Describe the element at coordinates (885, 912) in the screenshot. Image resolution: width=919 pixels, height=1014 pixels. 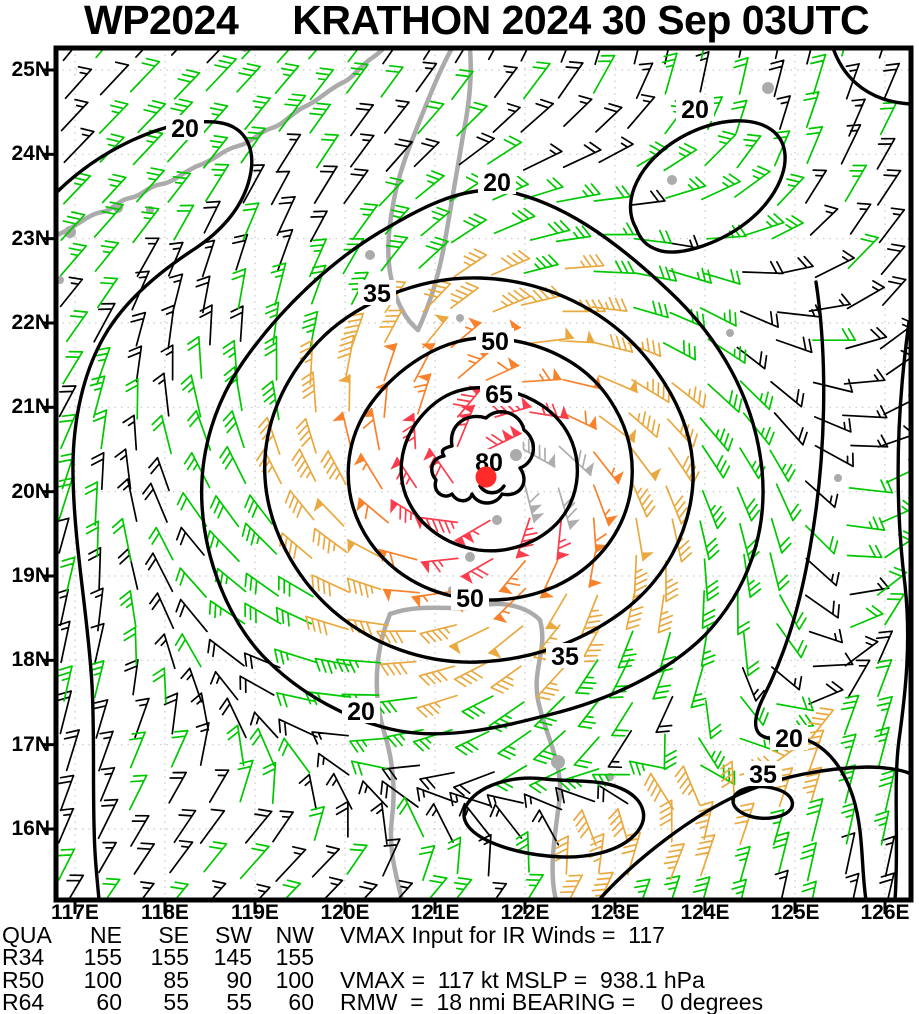
I see `lon-label: 126E` at that location.